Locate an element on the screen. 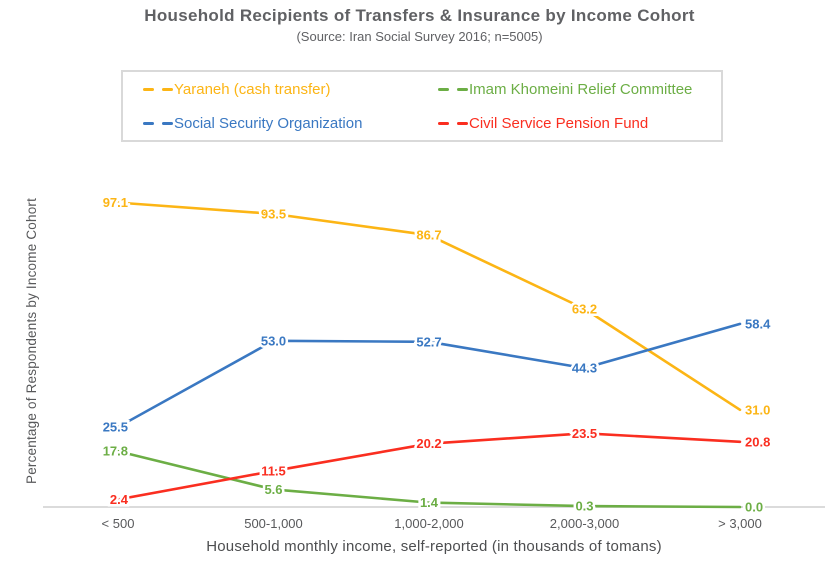 The height and width of the screenshot is (572, 839). data-label: 1.4 is located at coordinates (429, 502).